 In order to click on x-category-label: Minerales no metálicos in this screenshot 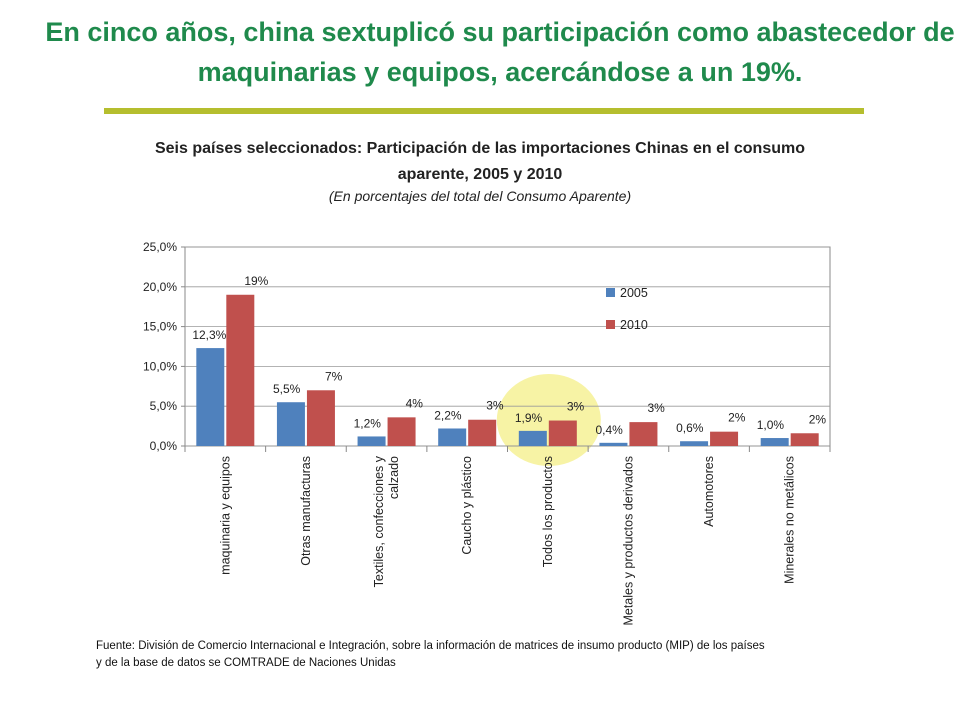, I will do `click(790, 520)`.